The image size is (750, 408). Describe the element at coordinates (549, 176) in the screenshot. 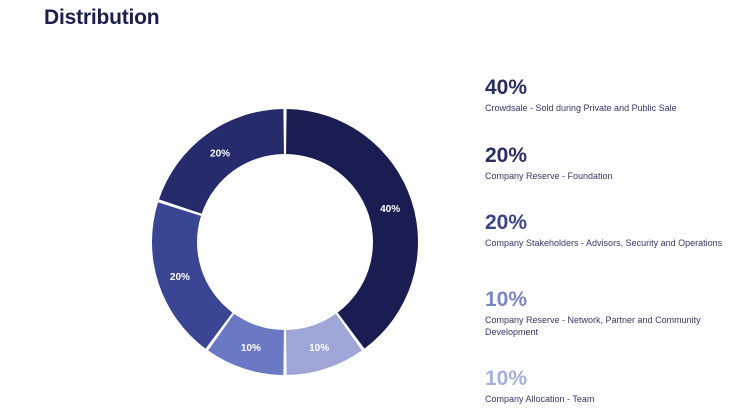

I see `legend-description: Company Reserve - Foundation` at that location.